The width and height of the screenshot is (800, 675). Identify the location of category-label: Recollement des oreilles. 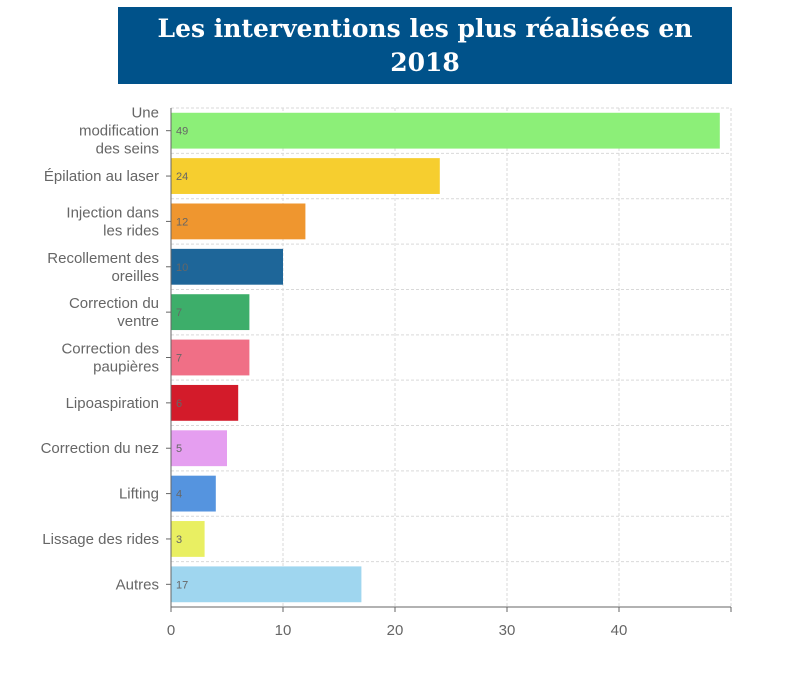
(103, 267).